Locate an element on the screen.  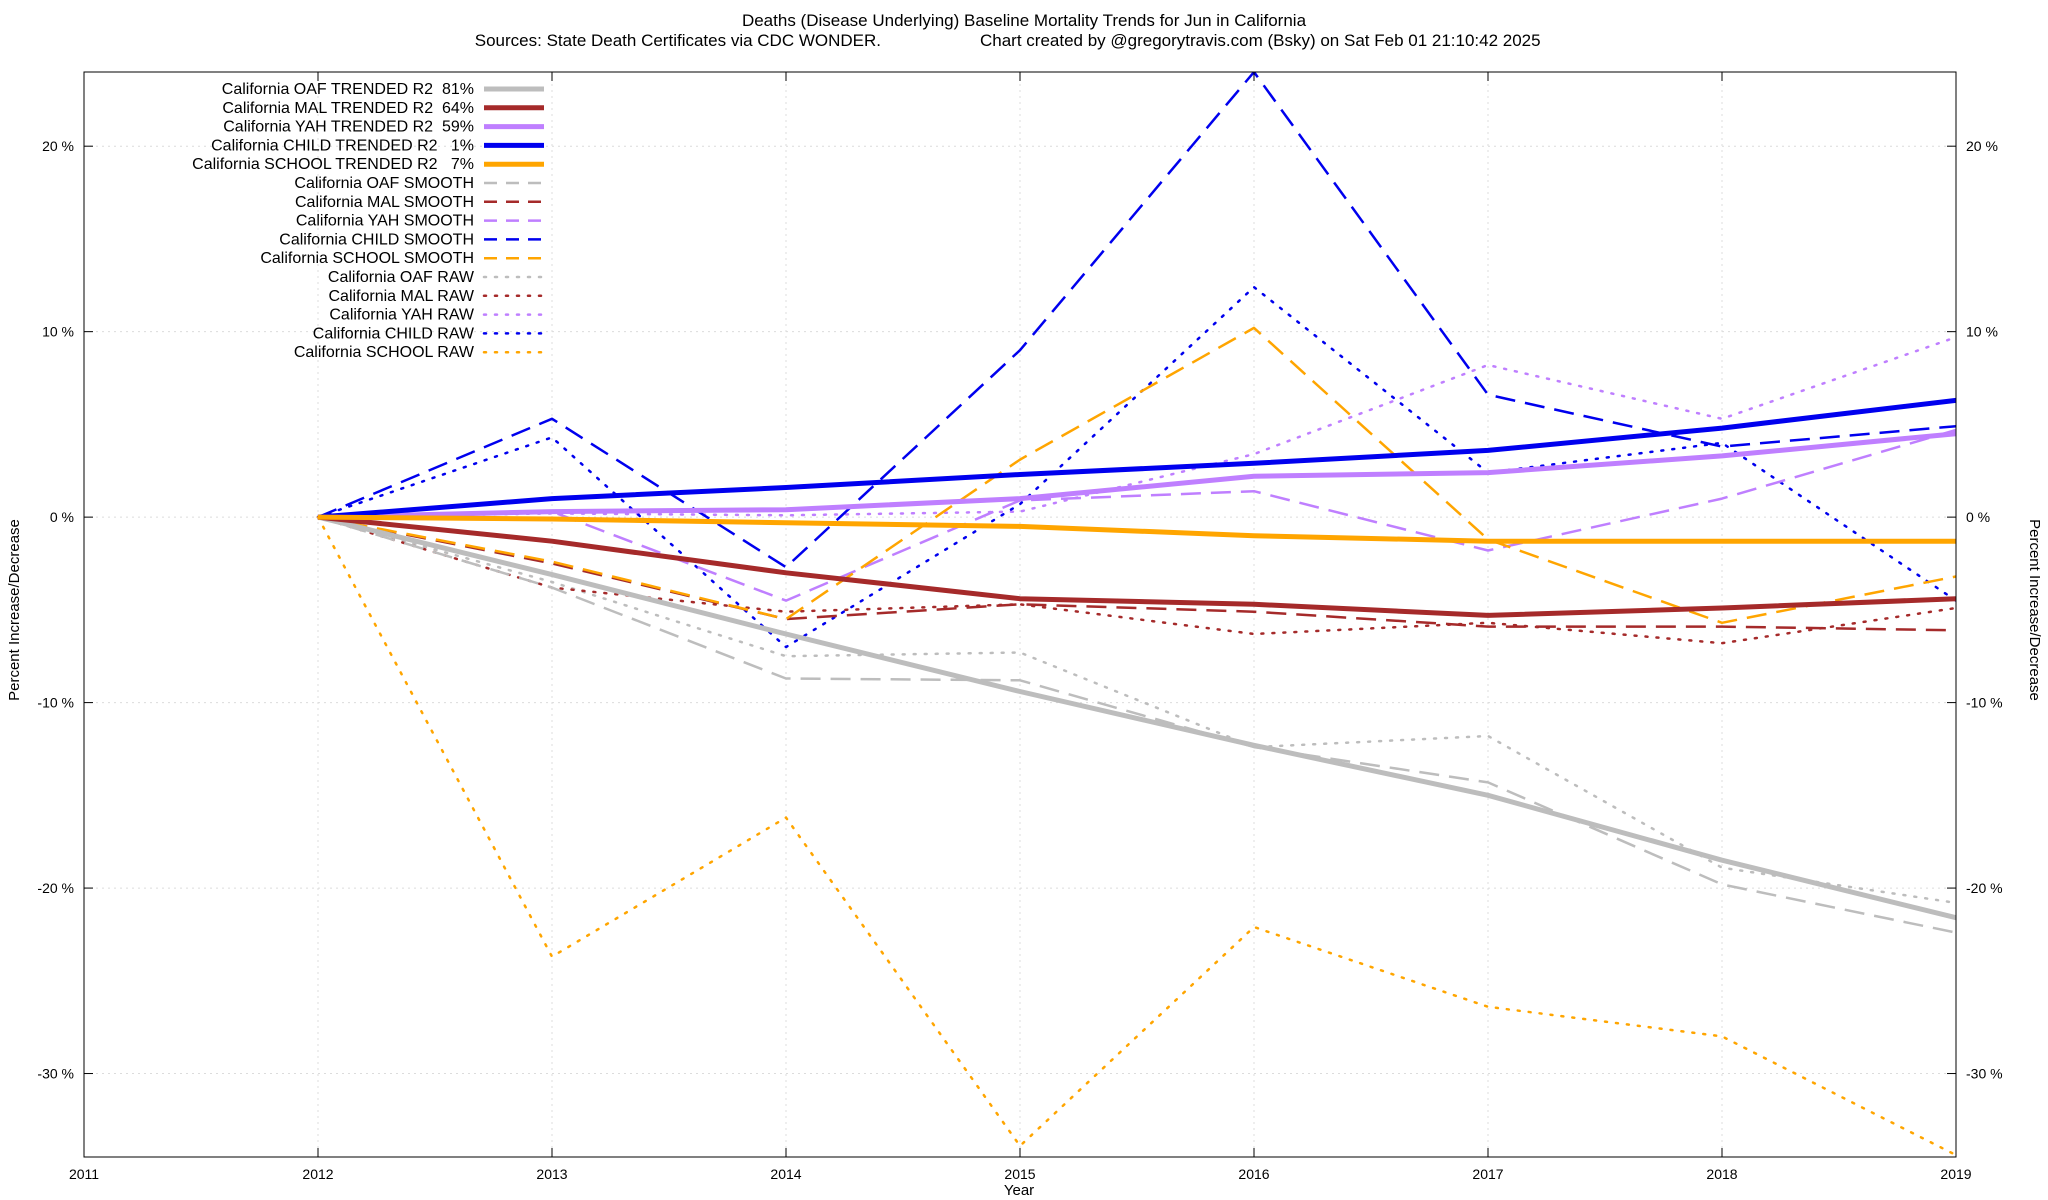
x-tick-label: 2019 is located at coordinates (1955, 1174).